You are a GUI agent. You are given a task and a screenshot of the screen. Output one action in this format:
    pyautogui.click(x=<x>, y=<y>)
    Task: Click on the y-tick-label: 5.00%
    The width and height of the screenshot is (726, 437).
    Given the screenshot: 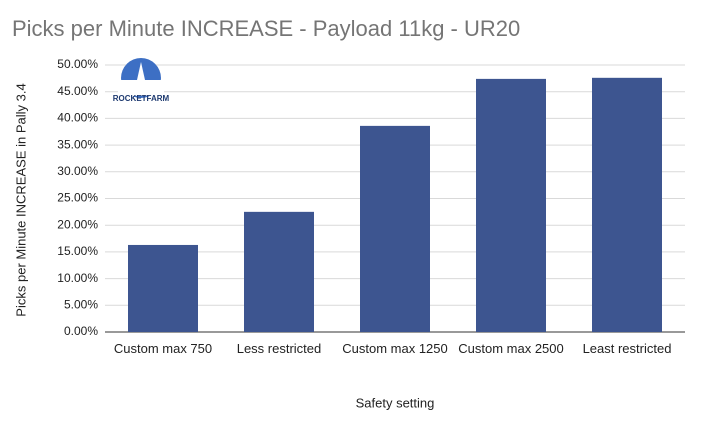 What is the action you would take?
    pyautogui.click(x=81, y=304)
    